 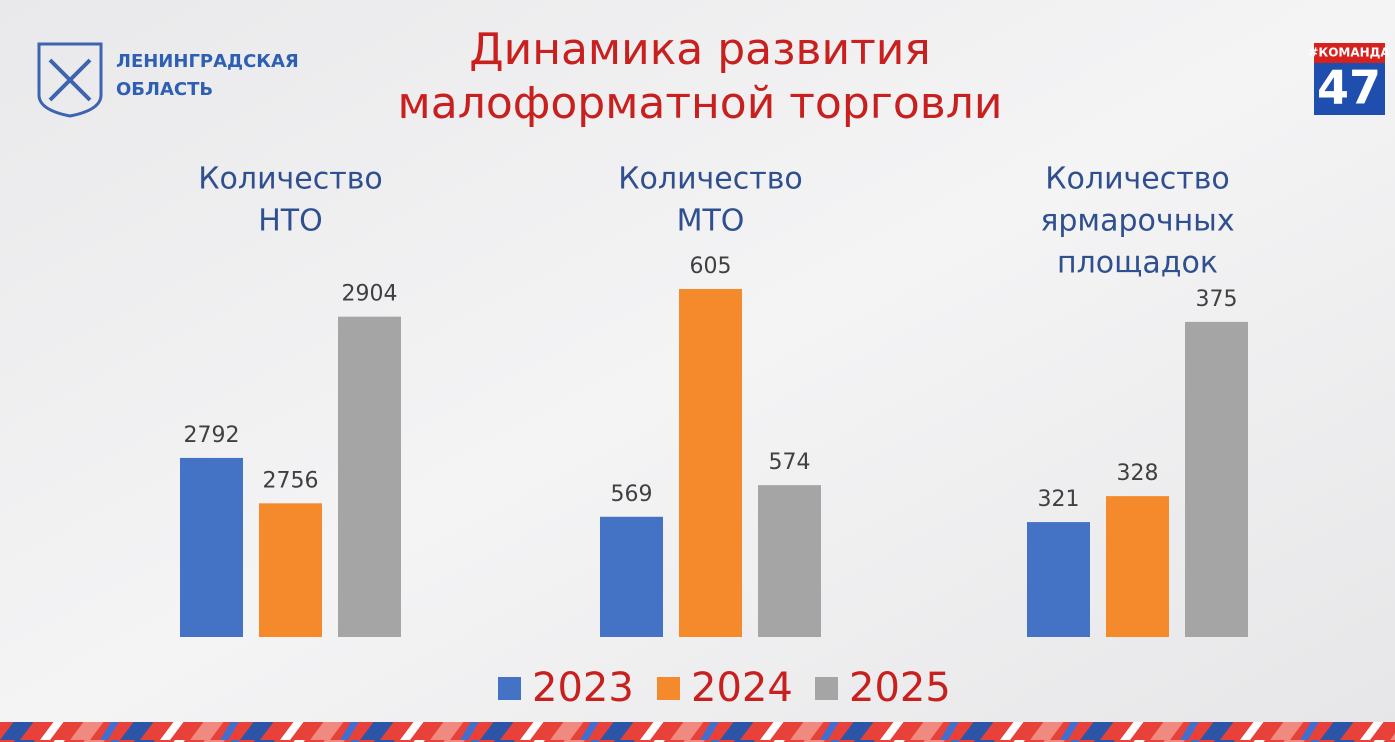 I want to click on bottom-stripe, so click(x=697, y=732).